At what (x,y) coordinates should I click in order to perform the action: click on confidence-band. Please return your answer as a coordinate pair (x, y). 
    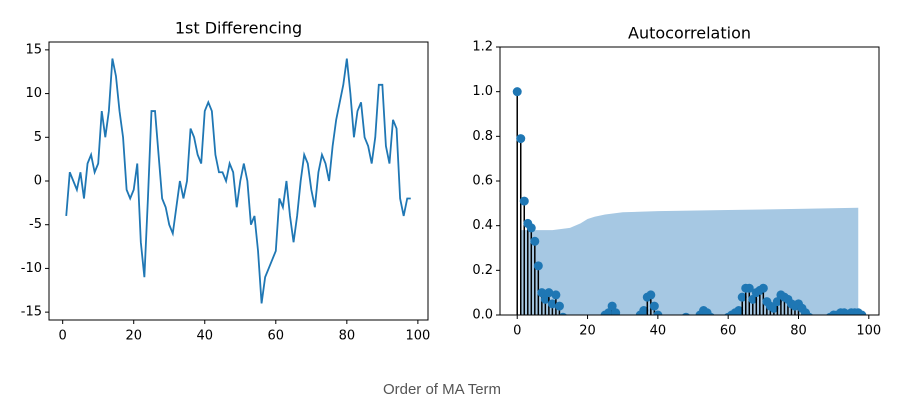
    Looking at the image, I should click on (689, 261).